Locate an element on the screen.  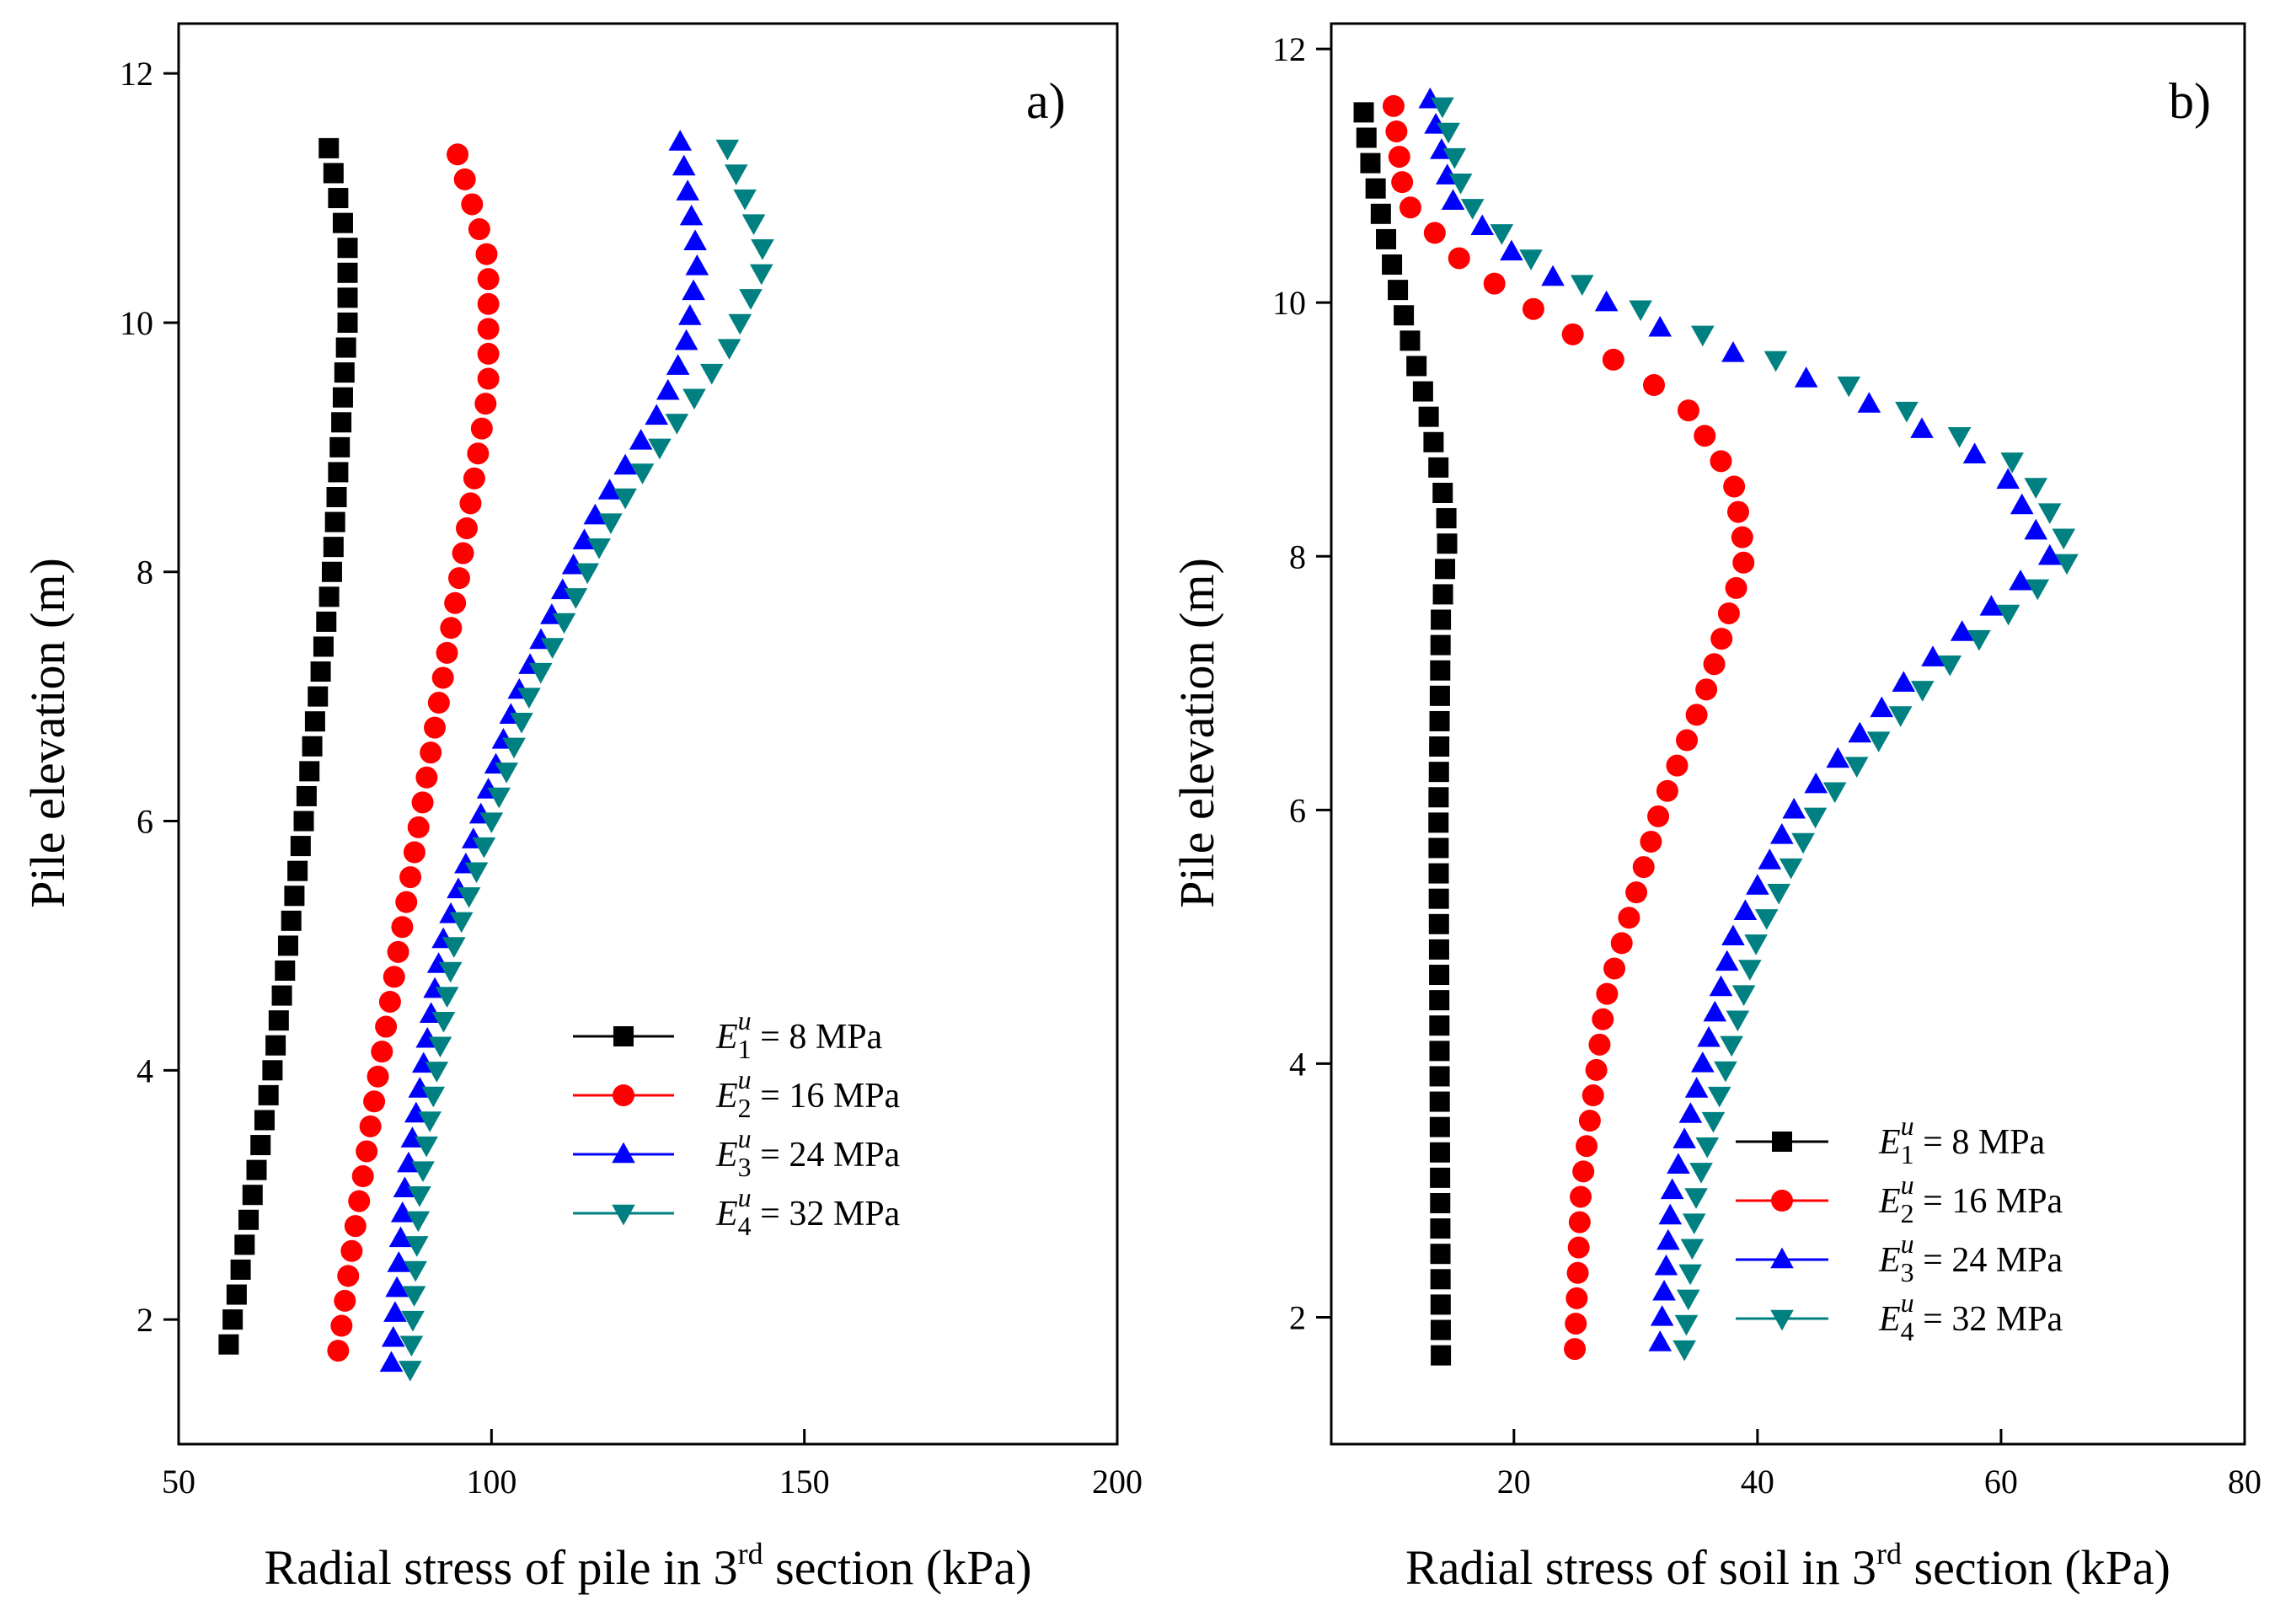
panel-a-ytick-label-2: 2 is located at coordinates (144, 1320).